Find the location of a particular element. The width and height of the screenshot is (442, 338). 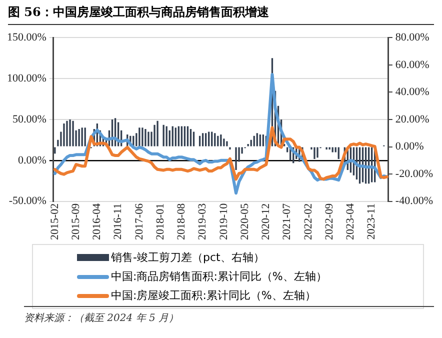

x-tick-label: 2022-09 is located at coordinates (329, 221).